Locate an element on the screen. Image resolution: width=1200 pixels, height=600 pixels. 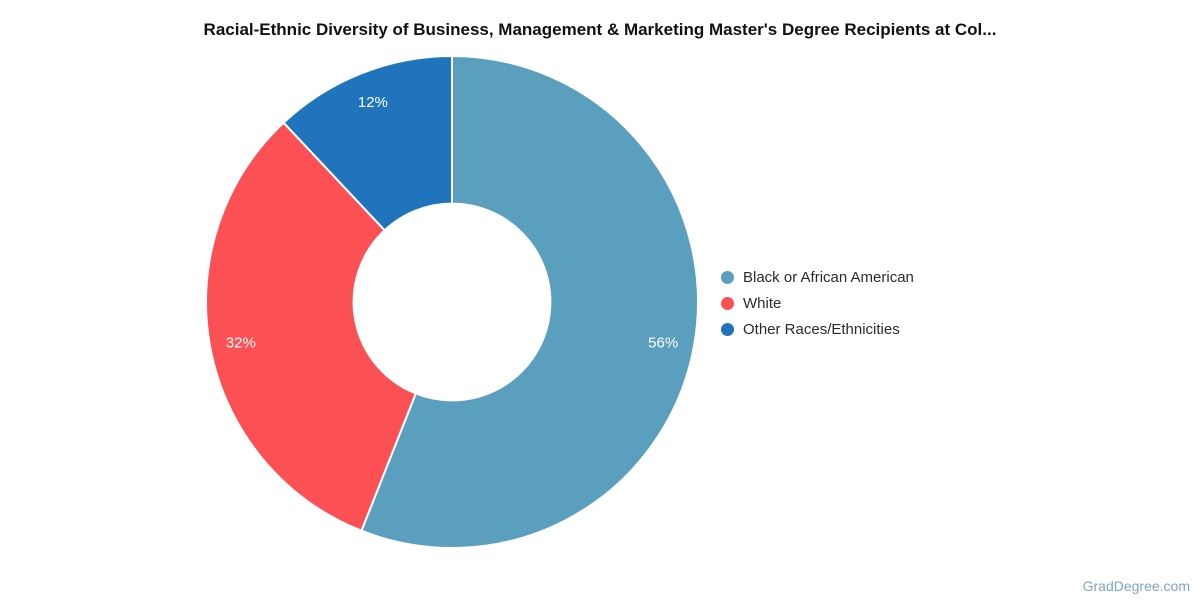
legend-item-2: White is located at coordinates (817, 303).